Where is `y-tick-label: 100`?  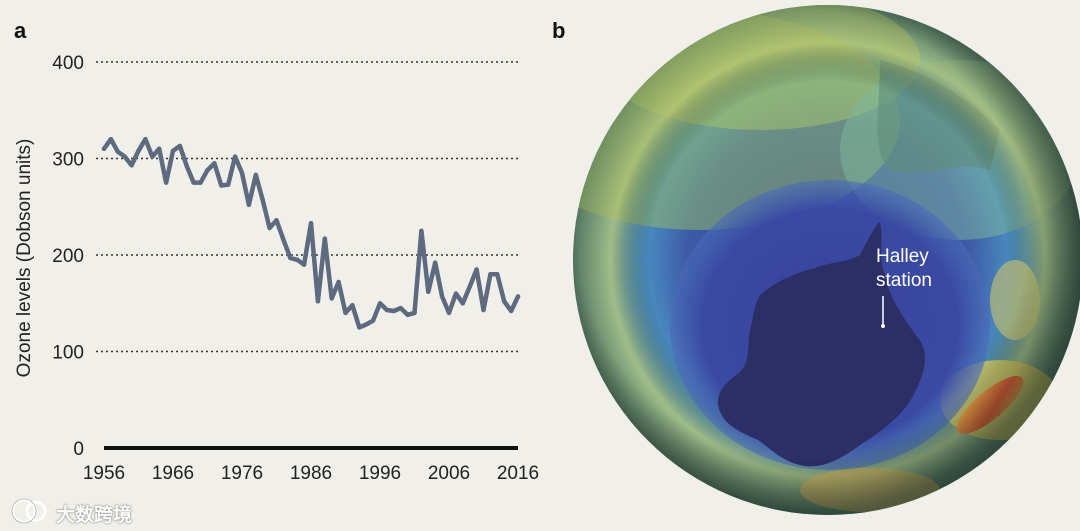
y-tick-label: 100 is located at coordinates (68, 353).